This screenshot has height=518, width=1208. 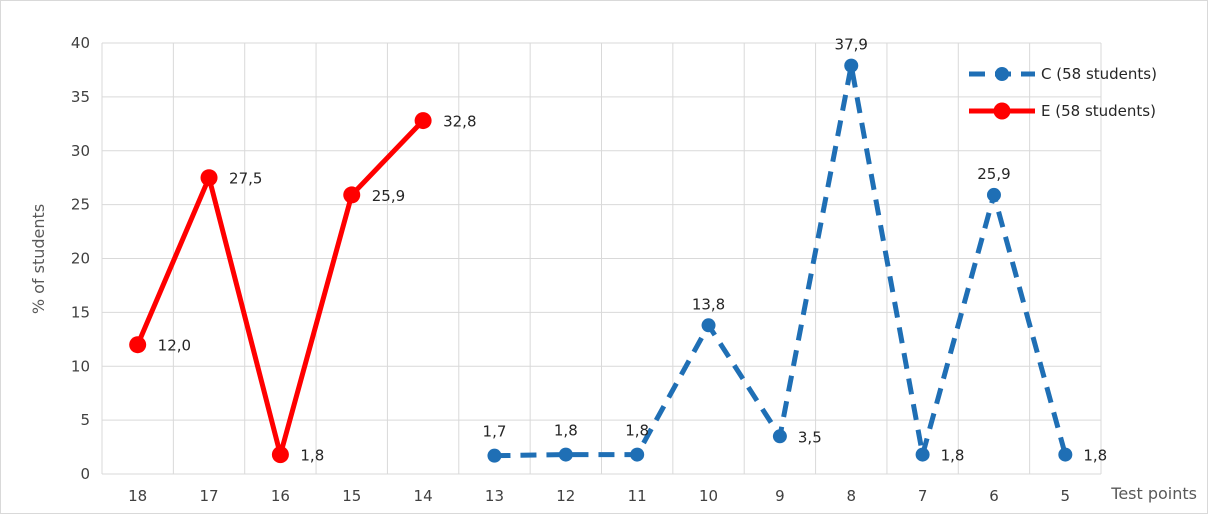 I want to click on x-tick-labels: 18 17 16 15 14 13 12 11 10 9 8 7 6 5, so click(x=599, y=496).